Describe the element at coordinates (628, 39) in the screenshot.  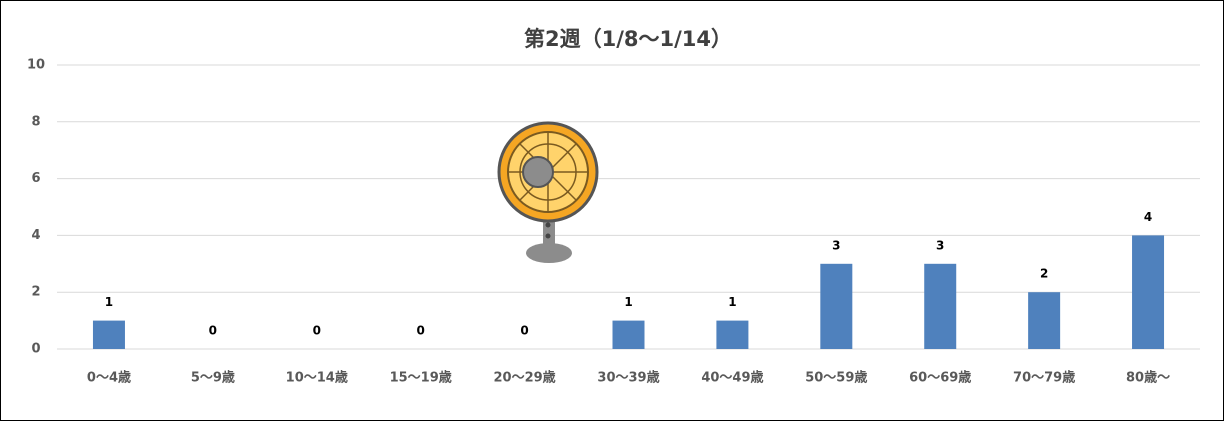
I see `chart-title: 第2週（1/8～1/14）` at that location.